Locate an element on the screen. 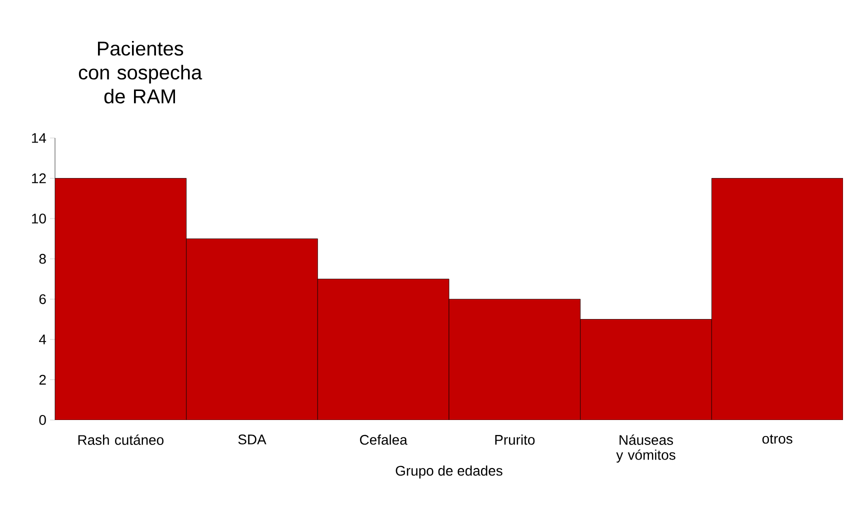 This screenshot has height=529, width=846. x-tick-label: Cefalea is located at coordinates (384, 439).